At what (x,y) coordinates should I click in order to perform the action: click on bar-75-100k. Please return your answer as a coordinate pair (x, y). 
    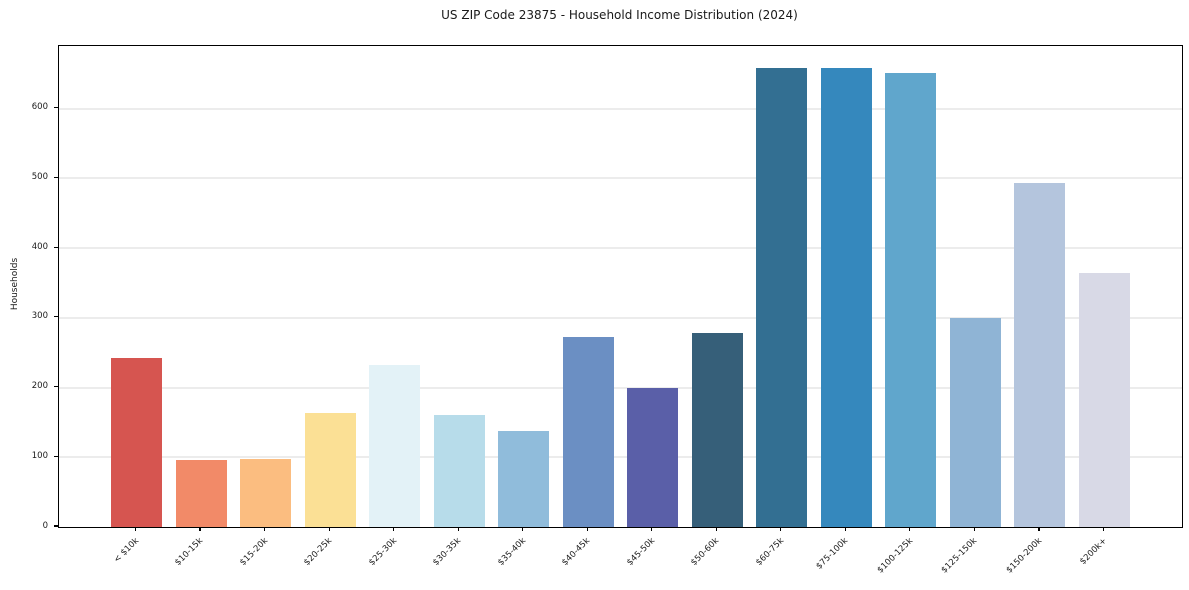
    Looking at the image, I should click on (846, 297).